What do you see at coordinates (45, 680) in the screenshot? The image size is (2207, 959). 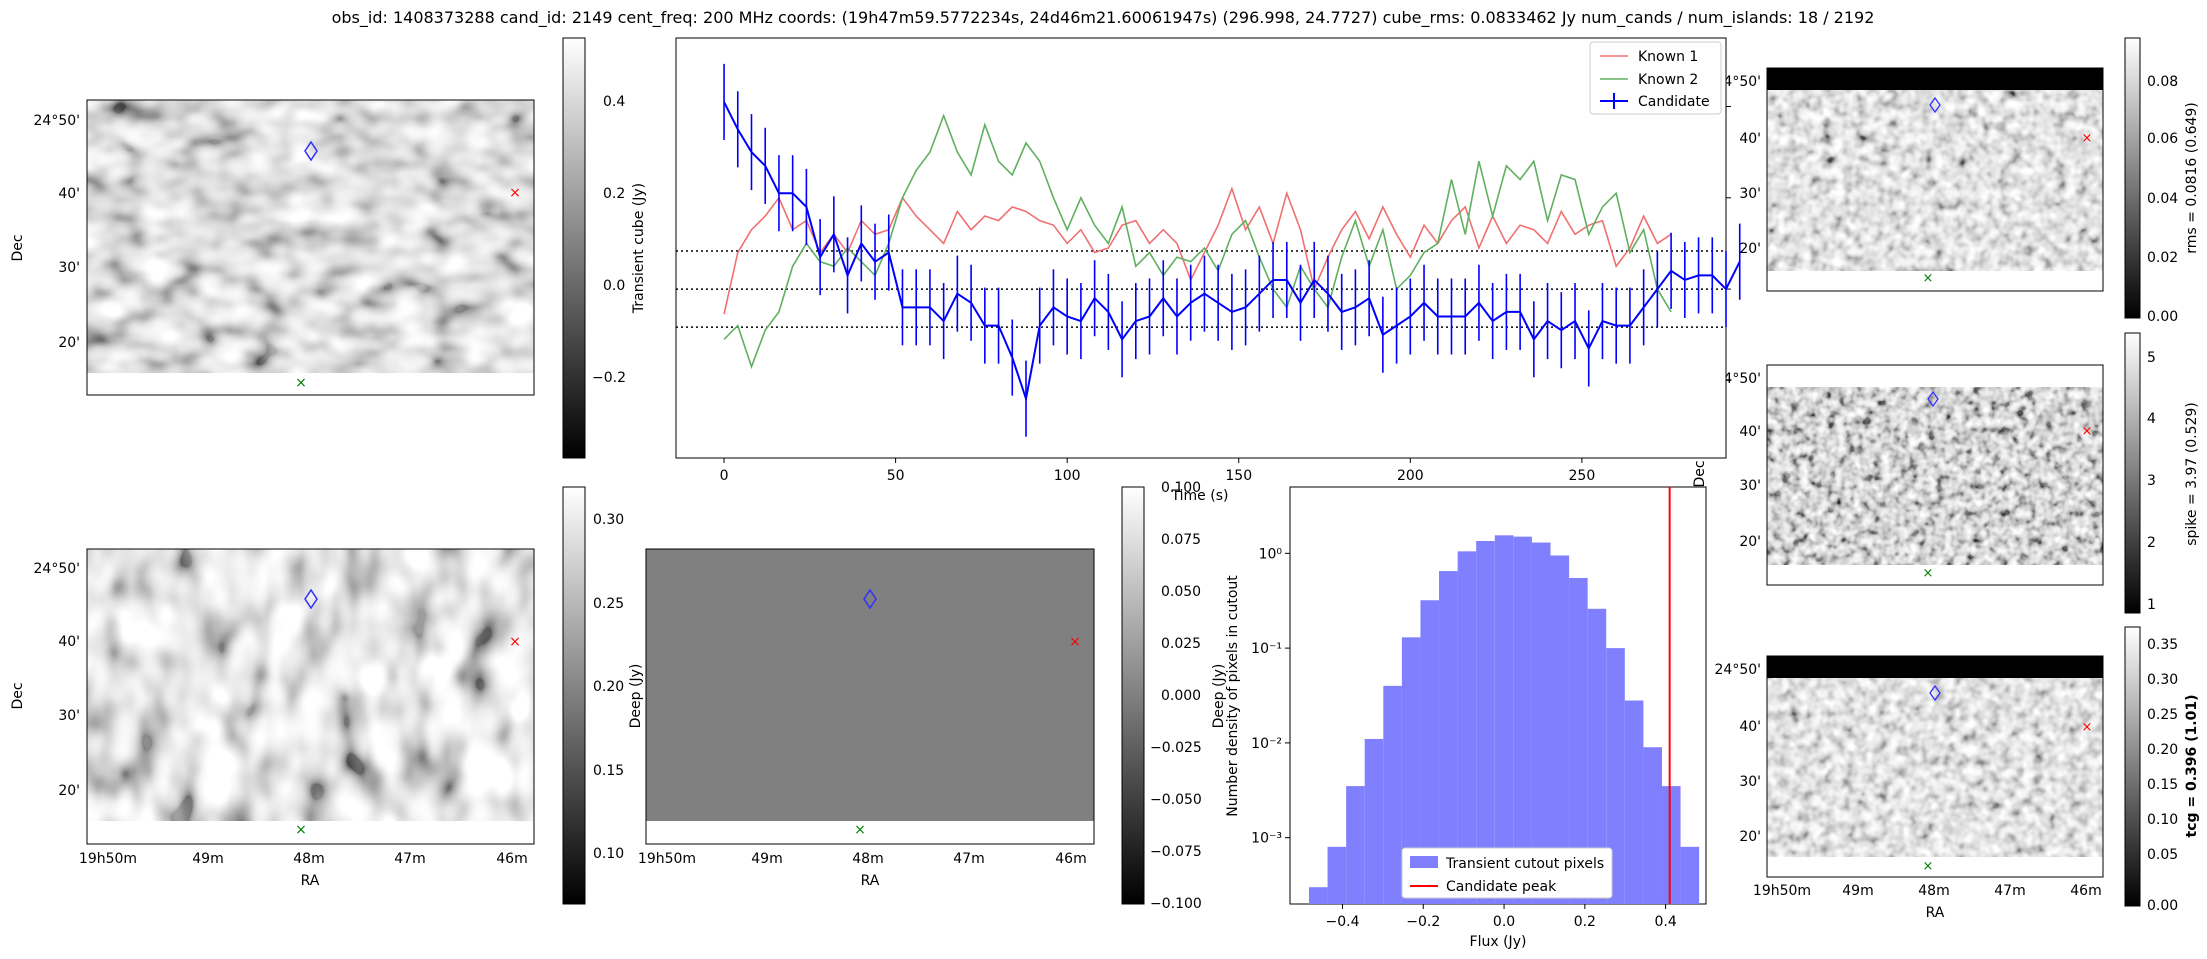 I see `deep-dec-ticks: 24°50' 40' 30' 20' Dec` at bounding box center [45, 680].